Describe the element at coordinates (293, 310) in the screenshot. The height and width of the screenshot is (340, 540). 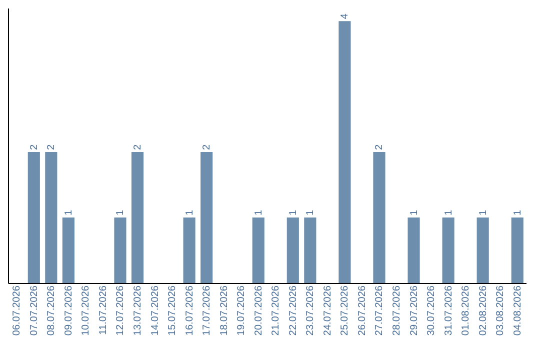
I see `x-tick-label: 22.07.2026` at that location.